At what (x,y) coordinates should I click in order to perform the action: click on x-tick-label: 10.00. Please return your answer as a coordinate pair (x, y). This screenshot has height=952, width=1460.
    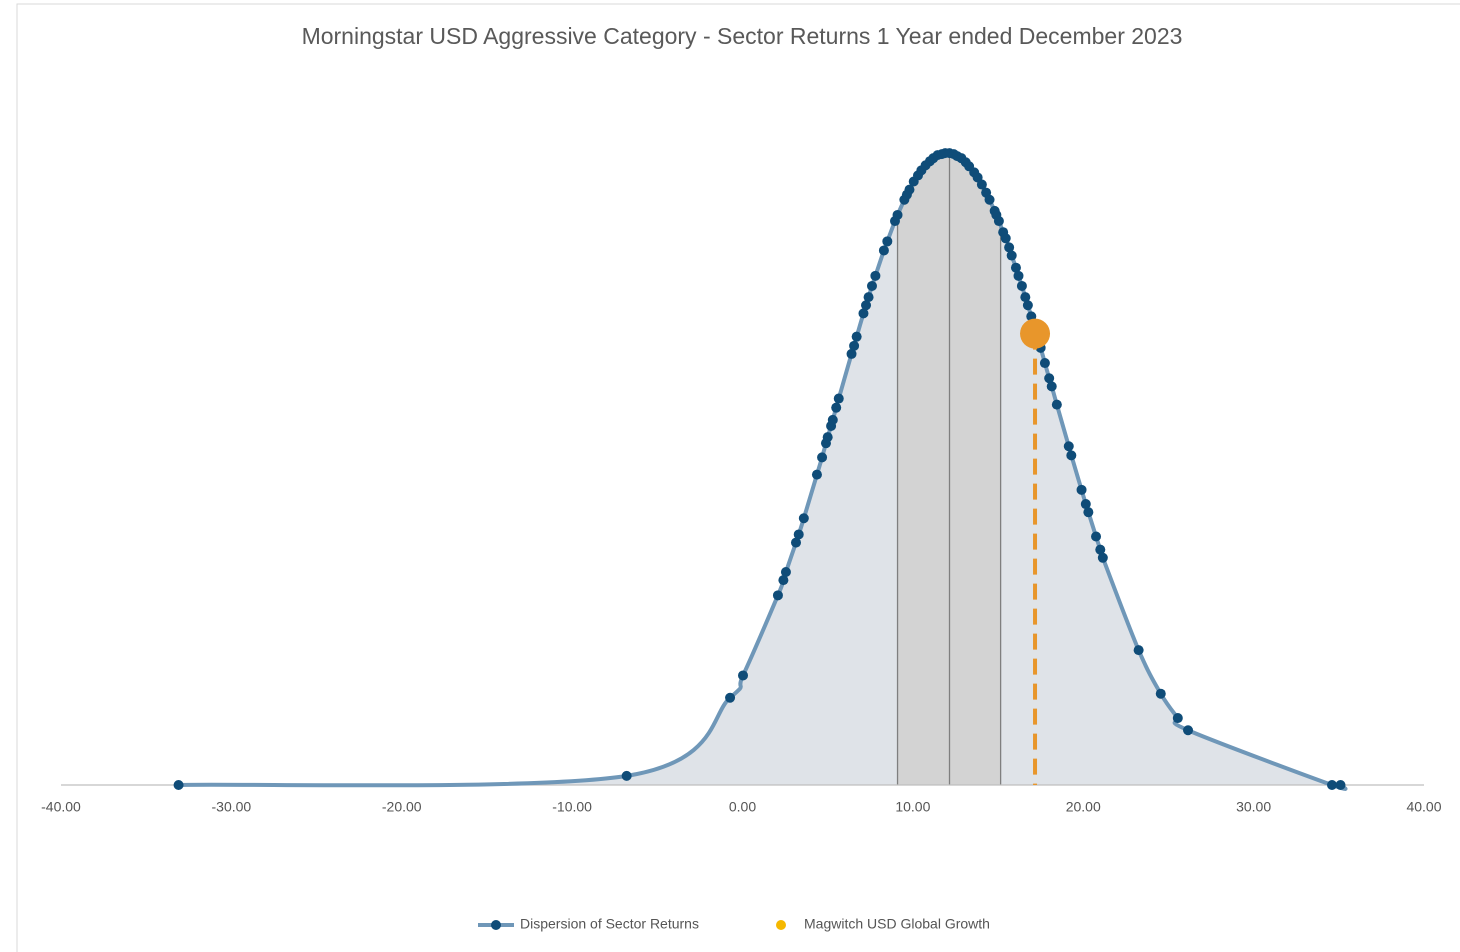
    Looking at the image, I should click on (912, 807).